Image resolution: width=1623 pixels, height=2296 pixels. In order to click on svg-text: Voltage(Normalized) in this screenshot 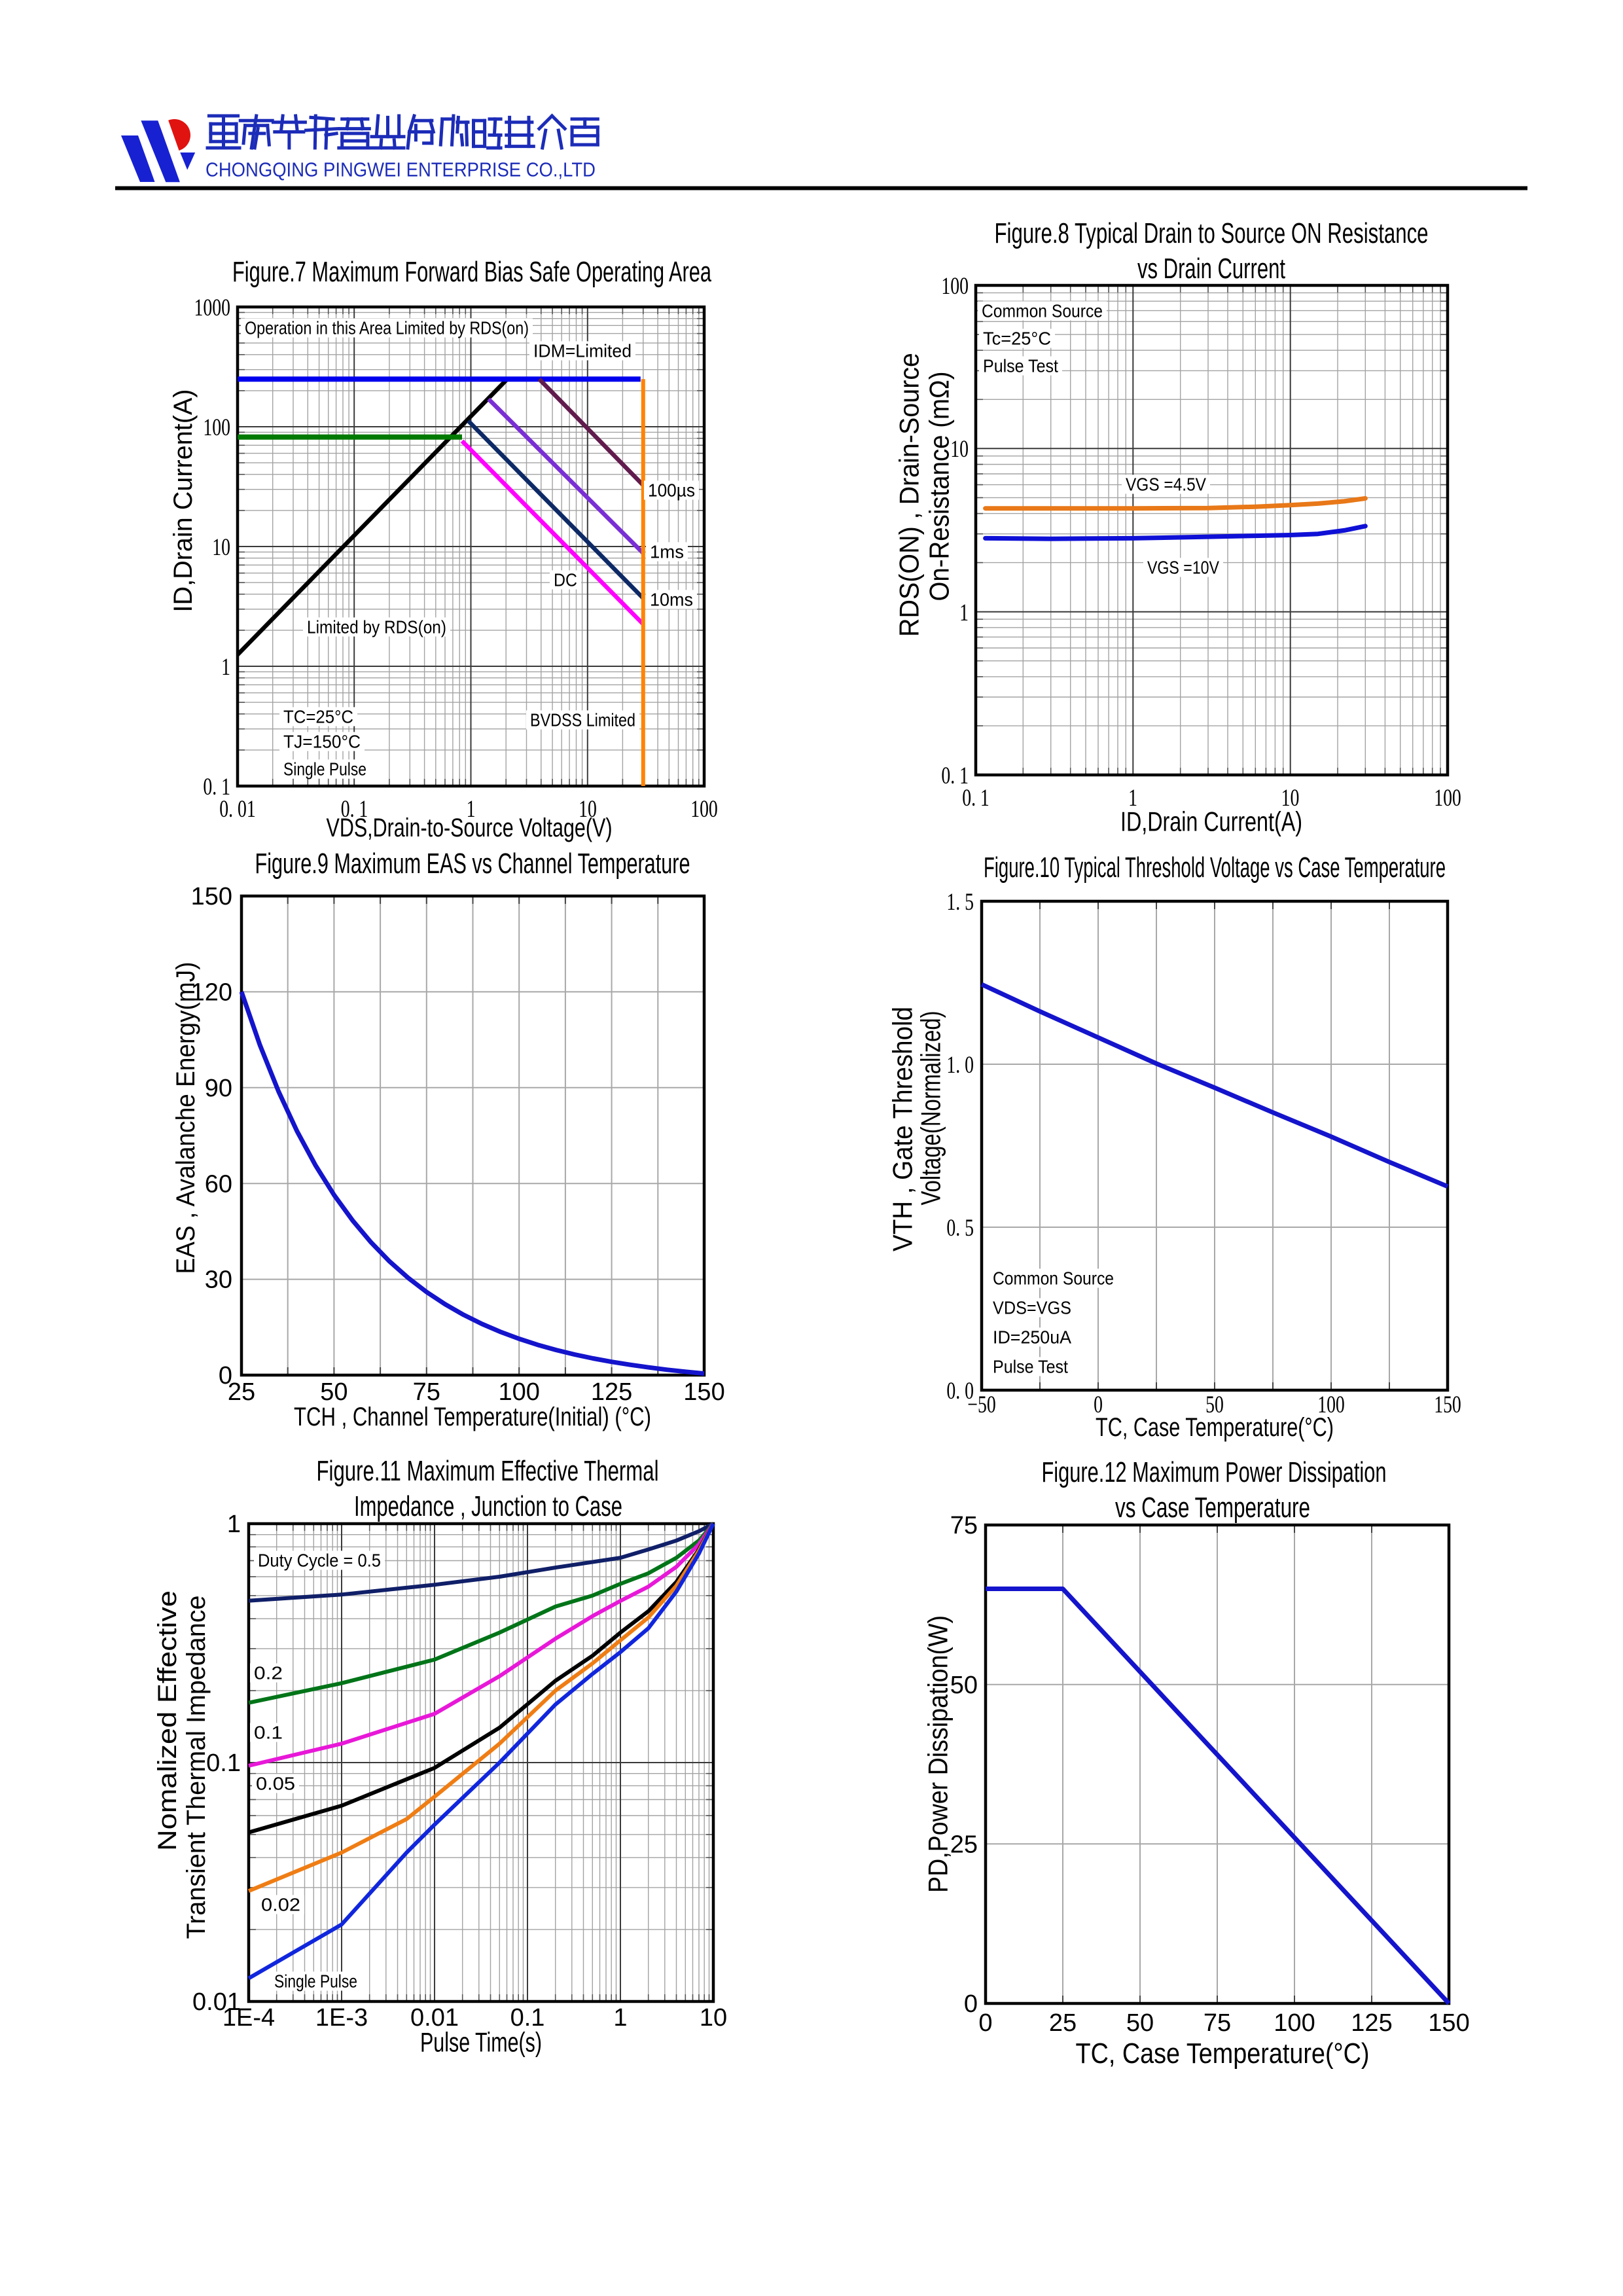, I will do `click(931, 1108)`.